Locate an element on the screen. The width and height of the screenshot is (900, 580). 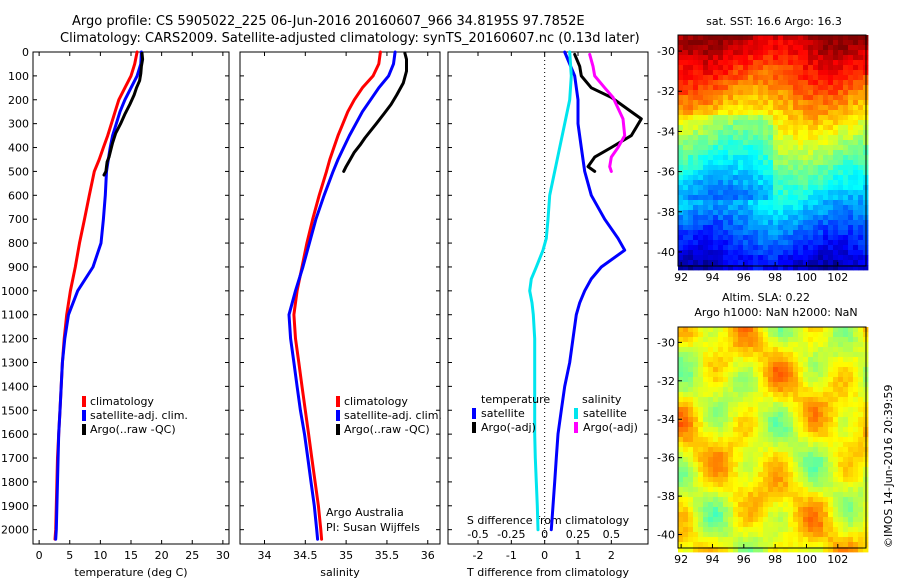
y-tick-label: 1700 is located at coordinates (15, 458).